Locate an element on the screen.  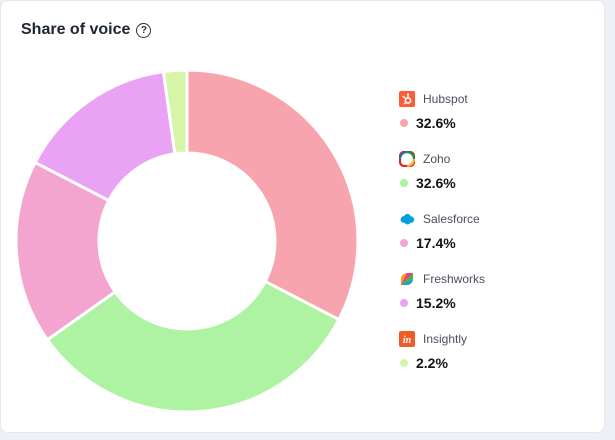
legend-dot-freshworks is located at coordinates (404, 303).